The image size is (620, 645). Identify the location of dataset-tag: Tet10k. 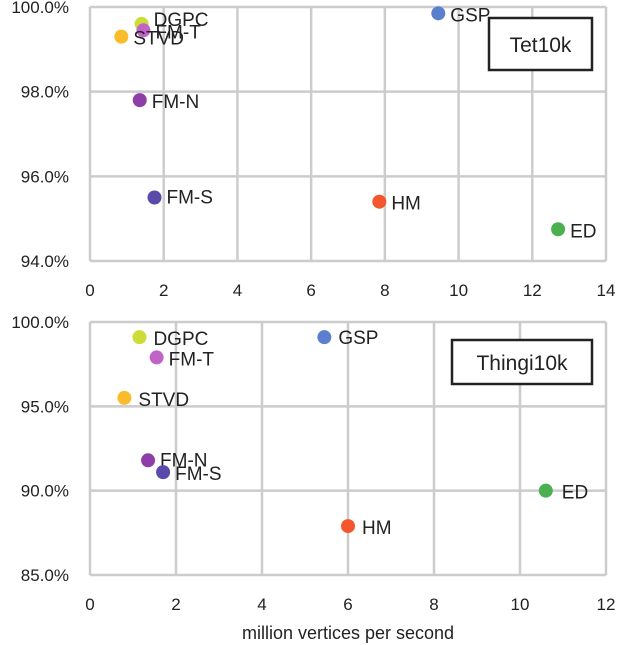
(541, 45).